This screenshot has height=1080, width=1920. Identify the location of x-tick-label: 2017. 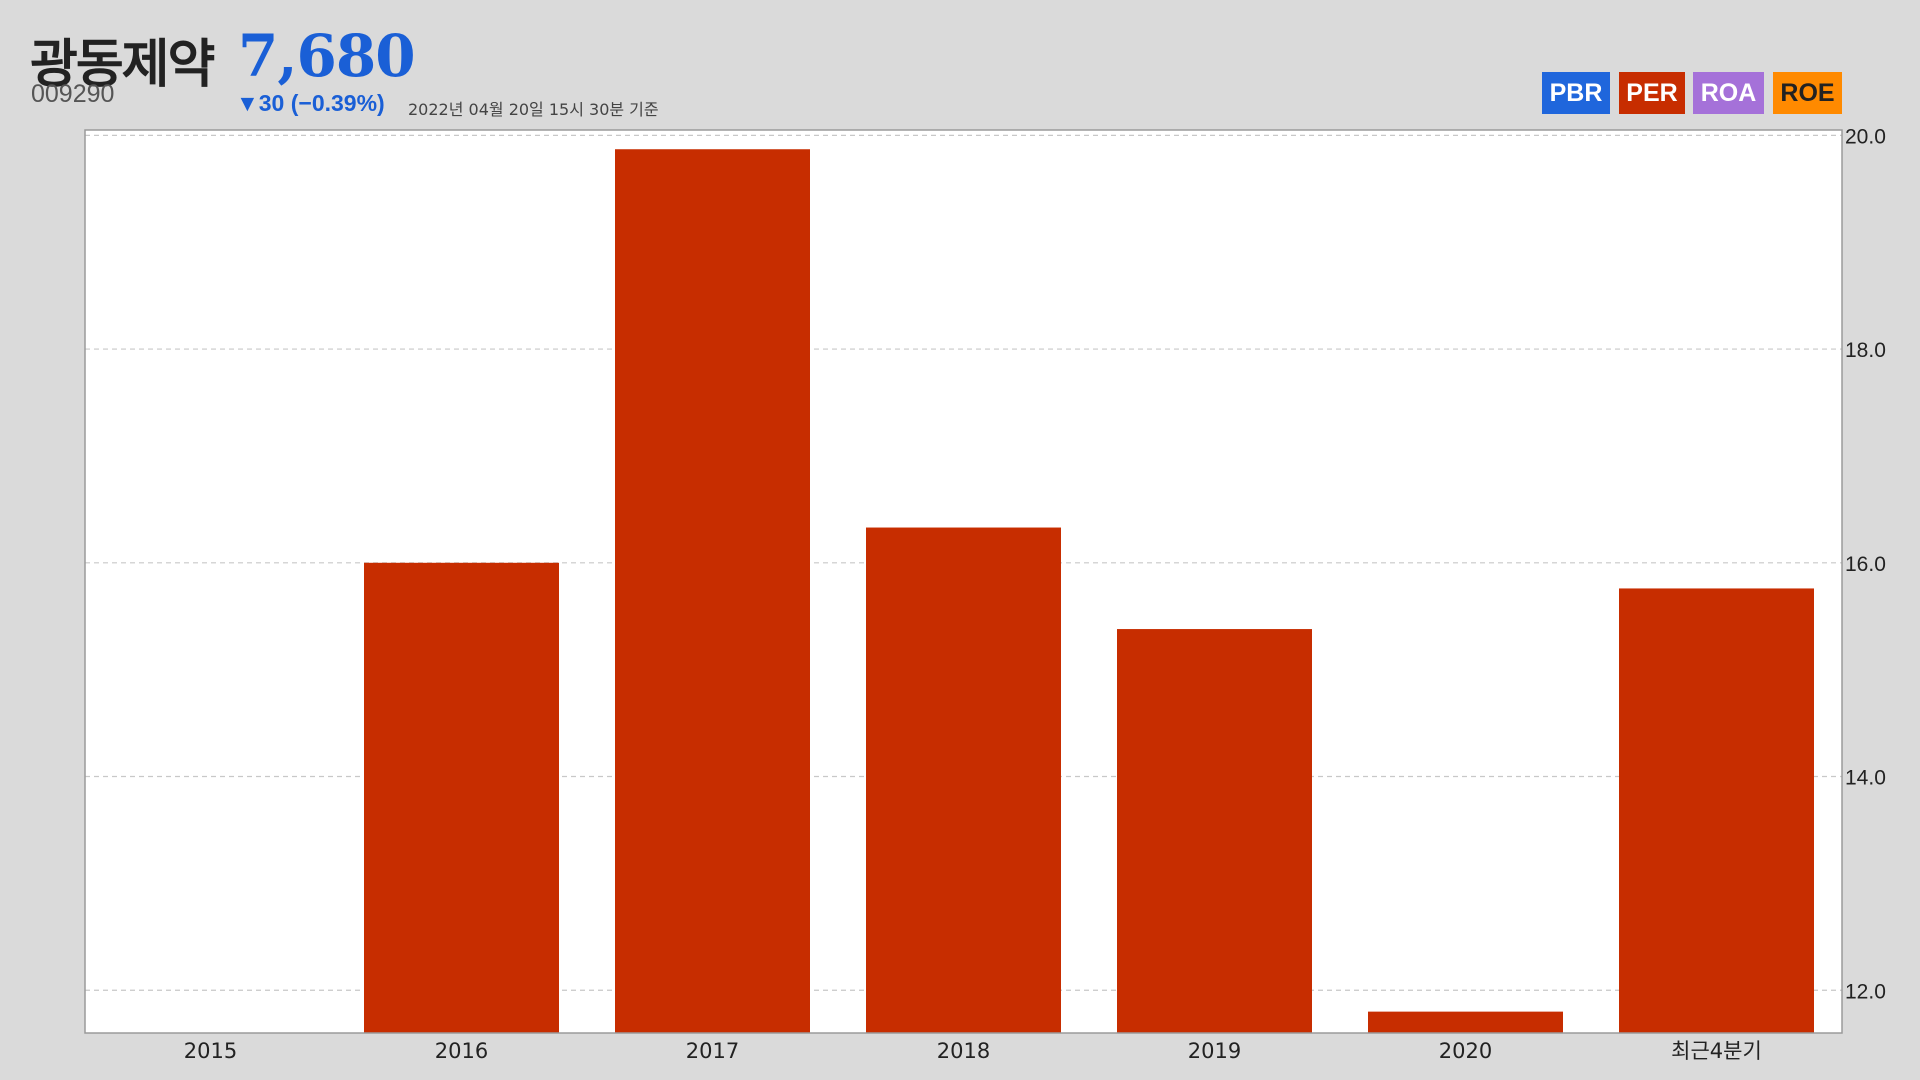
(712, 1051).